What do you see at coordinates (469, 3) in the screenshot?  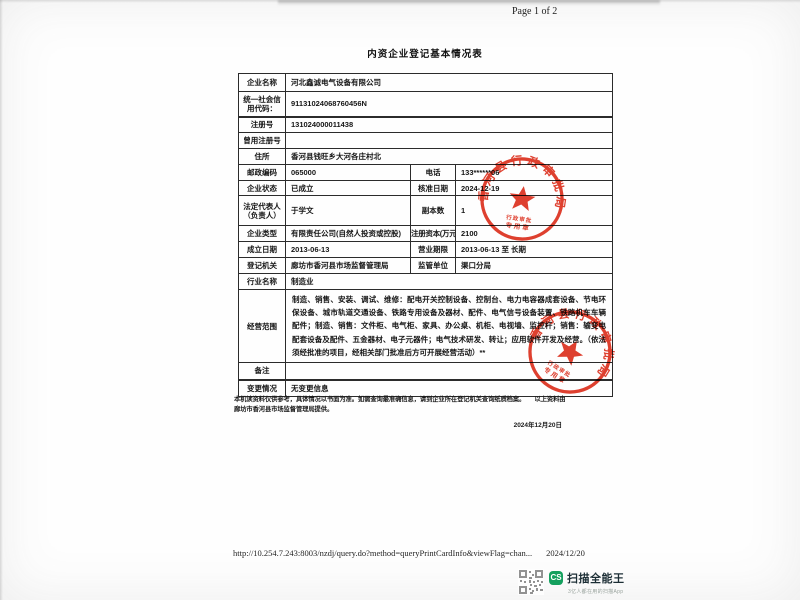 I see `scan-artifact-top` at bounding box center [469, 3].